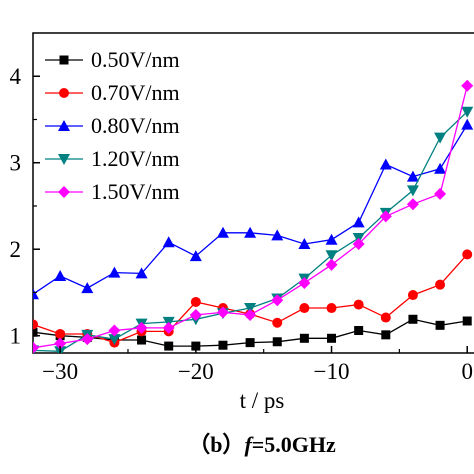 This screenshot has width=474, height=474. What do you see at coordinates (135, 125) in the screenshot?
I see `legend-label: 0.80V/nm` at bounding box center [135, 125].